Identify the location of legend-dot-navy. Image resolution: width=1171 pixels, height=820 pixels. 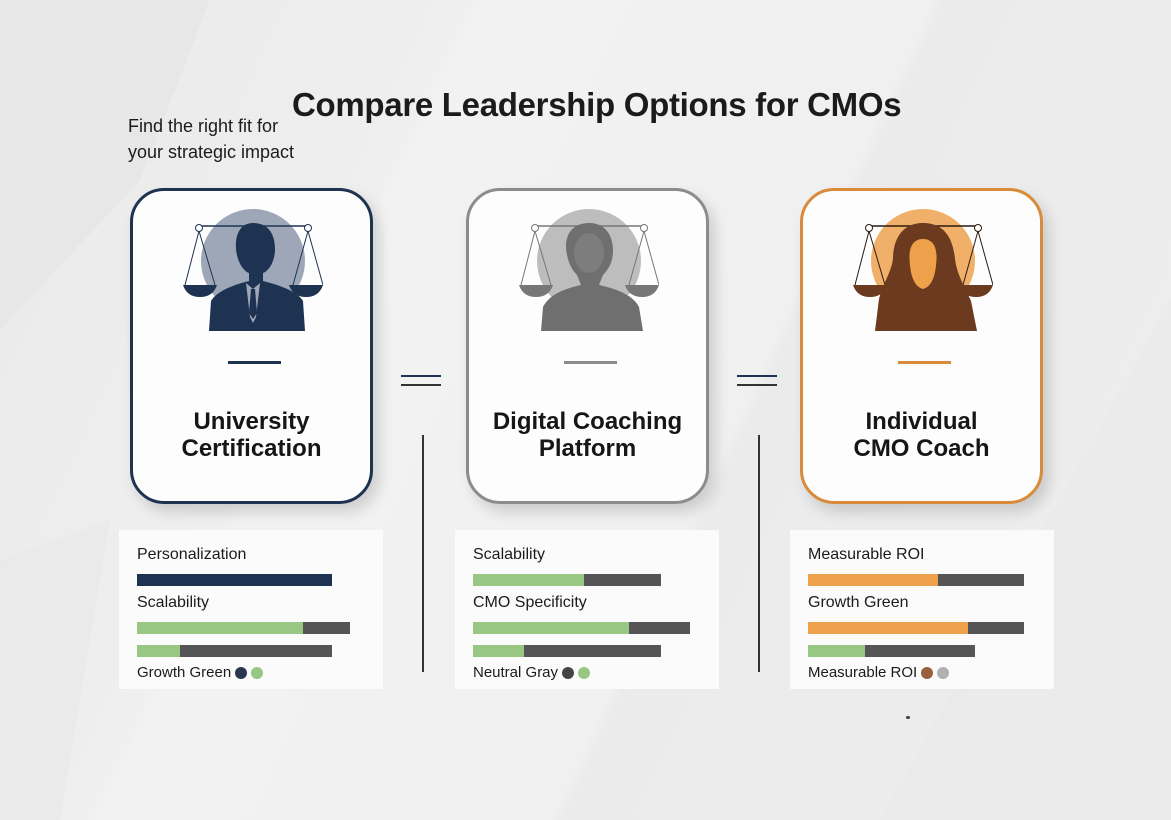
(241, 672).